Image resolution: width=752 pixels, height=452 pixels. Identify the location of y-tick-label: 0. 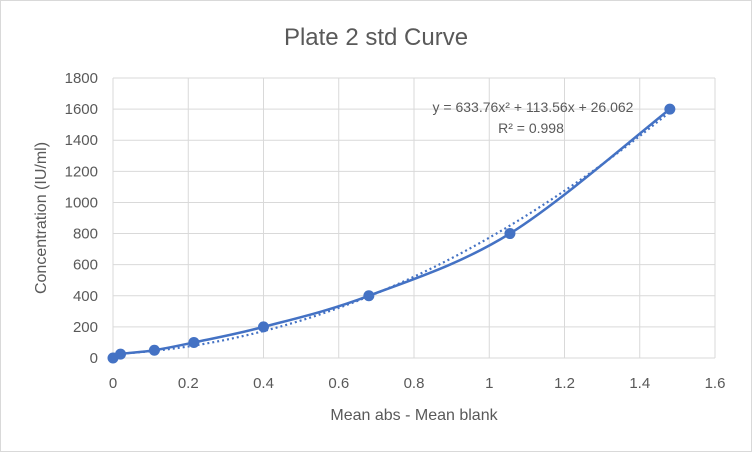
(94, 358).